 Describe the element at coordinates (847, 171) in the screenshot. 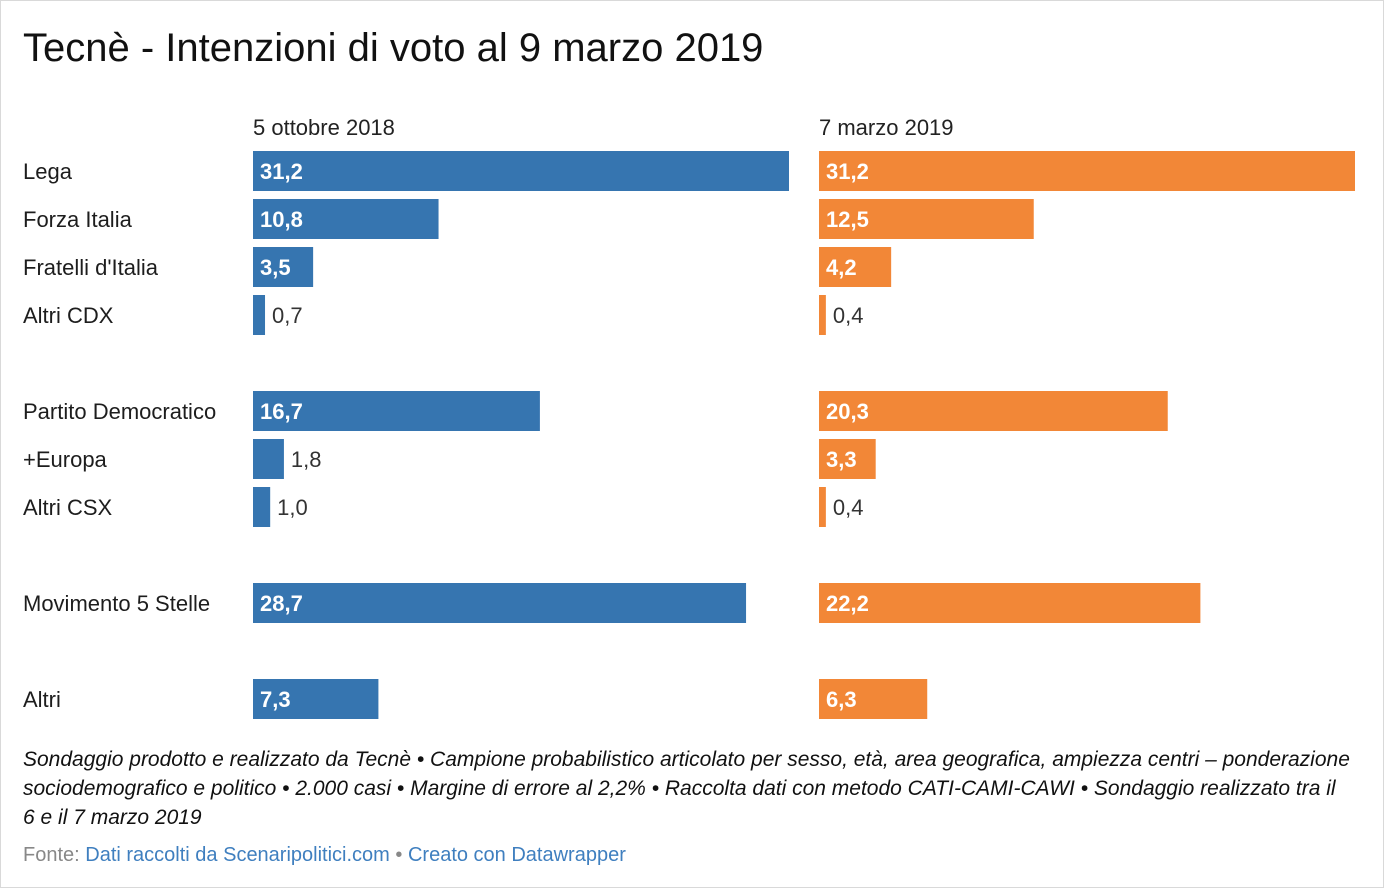

I see `value-label-2-lega: 31,2` at that location.